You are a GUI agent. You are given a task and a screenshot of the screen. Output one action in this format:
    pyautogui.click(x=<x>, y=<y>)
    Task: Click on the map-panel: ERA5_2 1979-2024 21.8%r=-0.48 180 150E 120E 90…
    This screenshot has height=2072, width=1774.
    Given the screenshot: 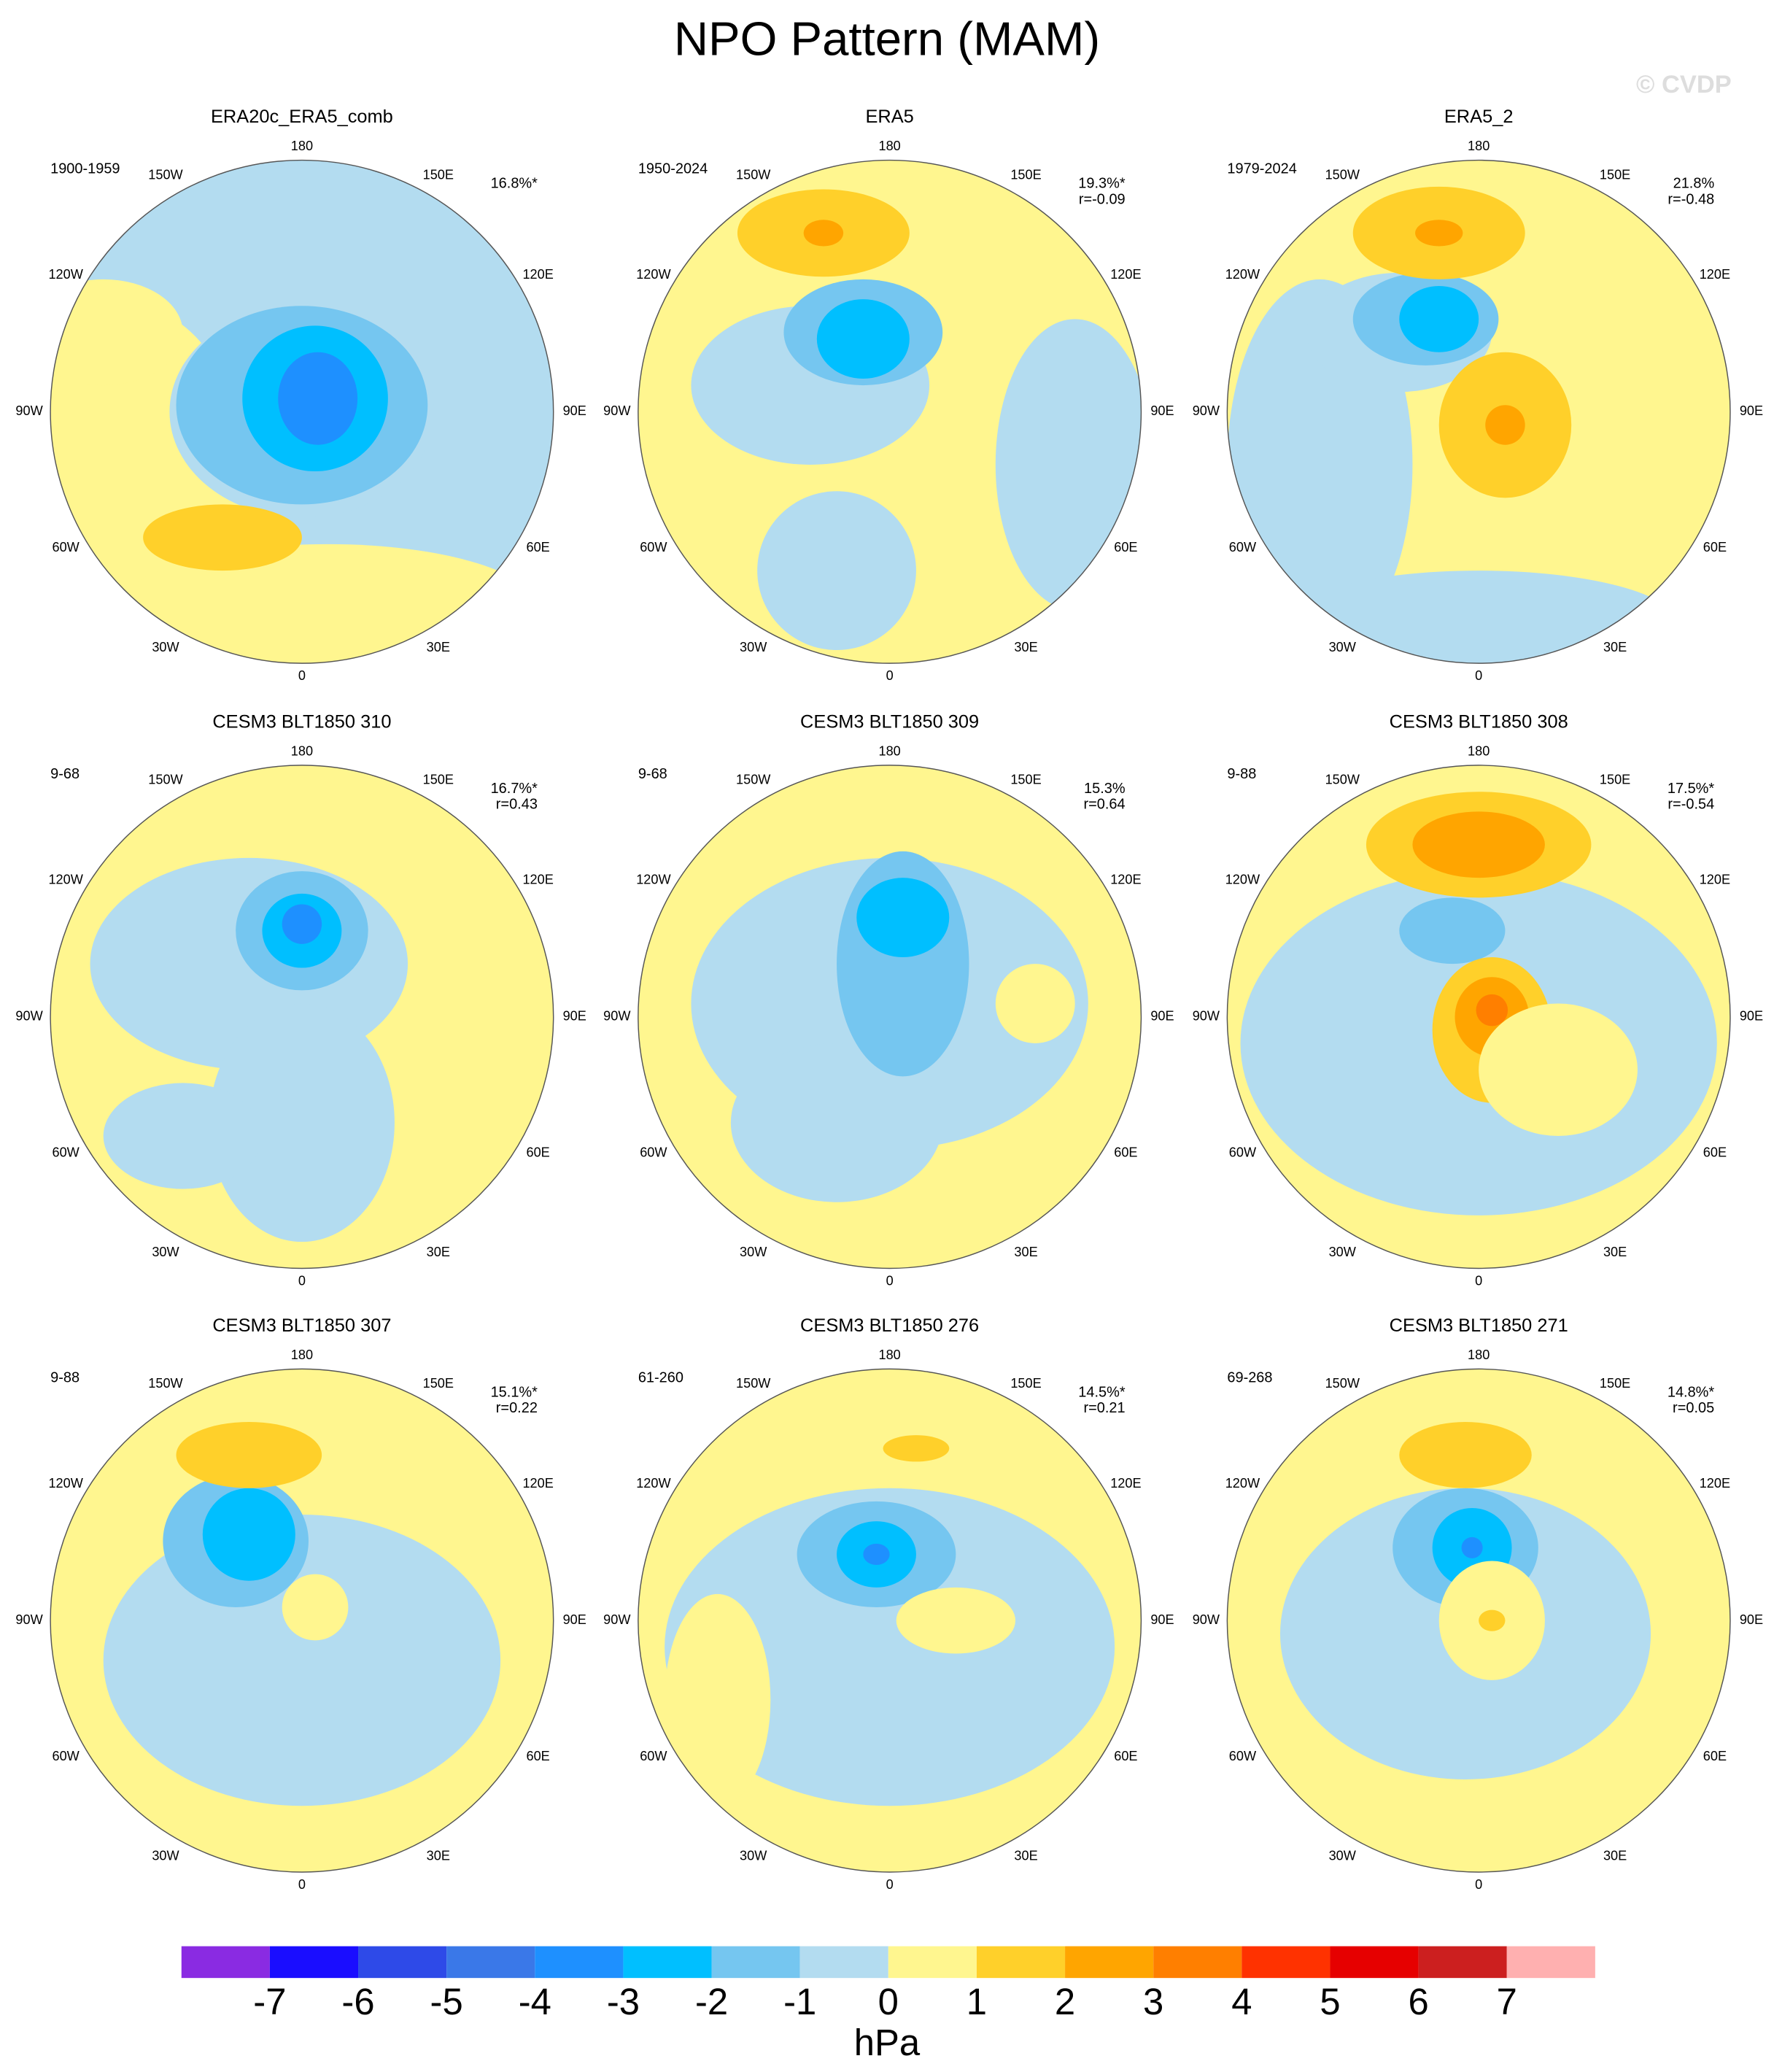 What is the action you would take?
    pyautogui.click(x=1478, y=395)
    